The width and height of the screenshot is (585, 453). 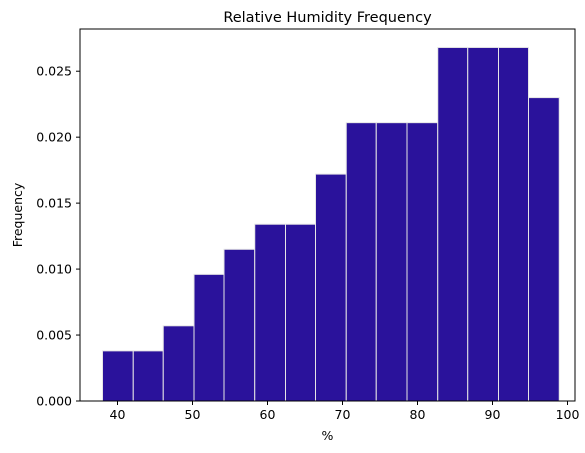 I want to click on y-tick-label: 0.010, so click(x=54, y=269).